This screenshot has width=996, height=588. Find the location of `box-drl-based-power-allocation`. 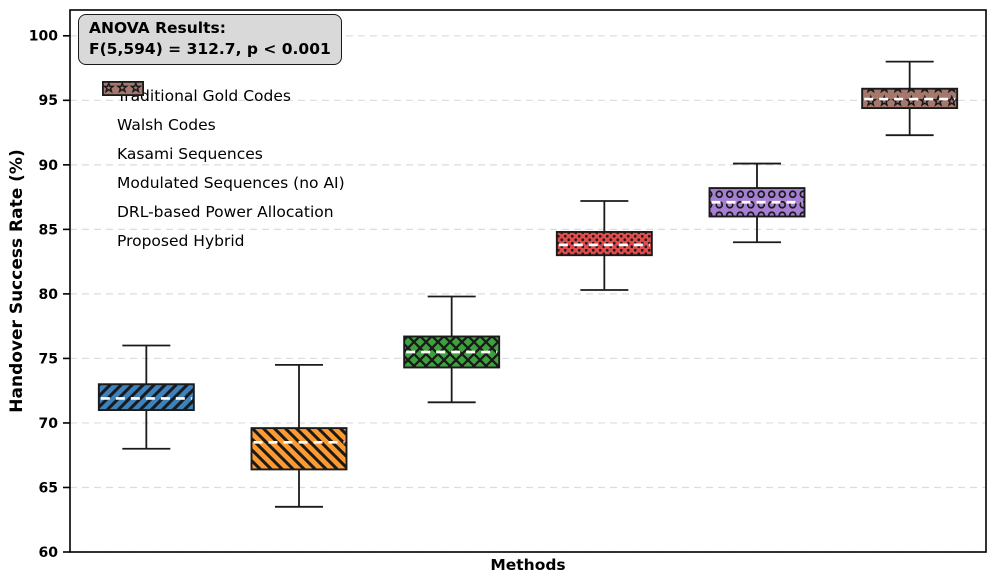

box-drl-based-power-allocation is located at coordinates (757, 203).